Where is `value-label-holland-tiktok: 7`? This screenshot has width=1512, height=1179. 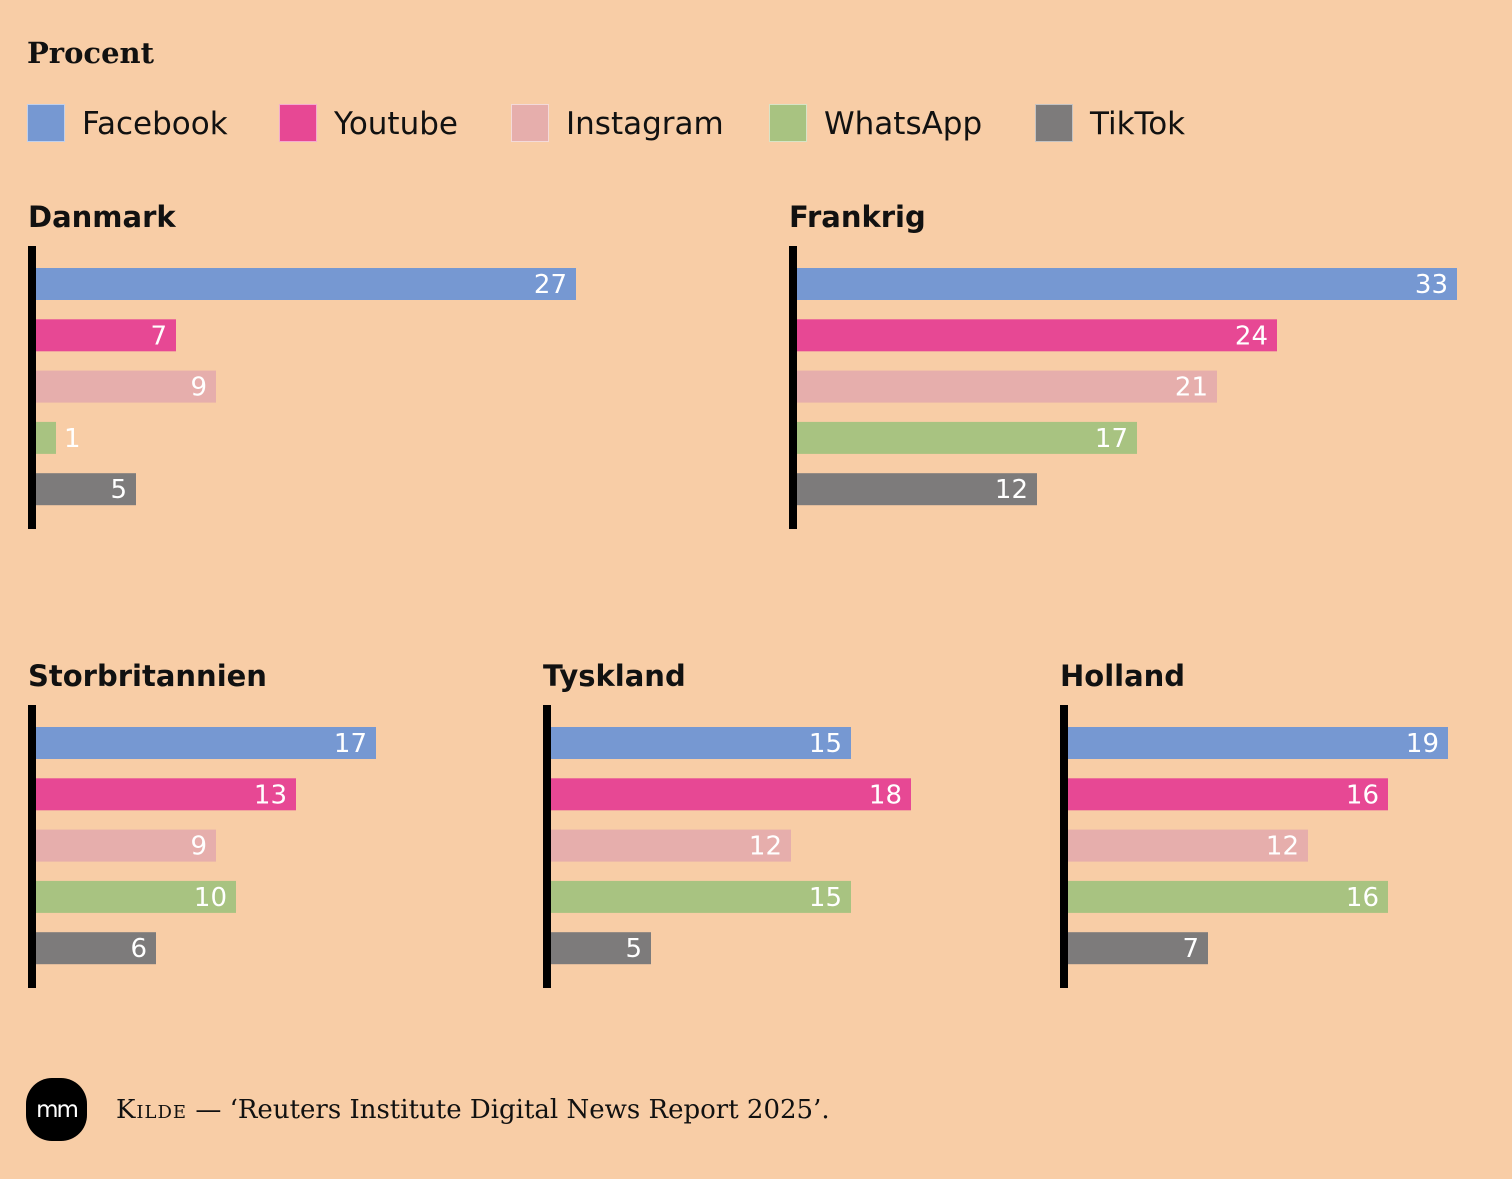 value-label-holland-tiktok: 7 is located at coordinates (1190, 949).